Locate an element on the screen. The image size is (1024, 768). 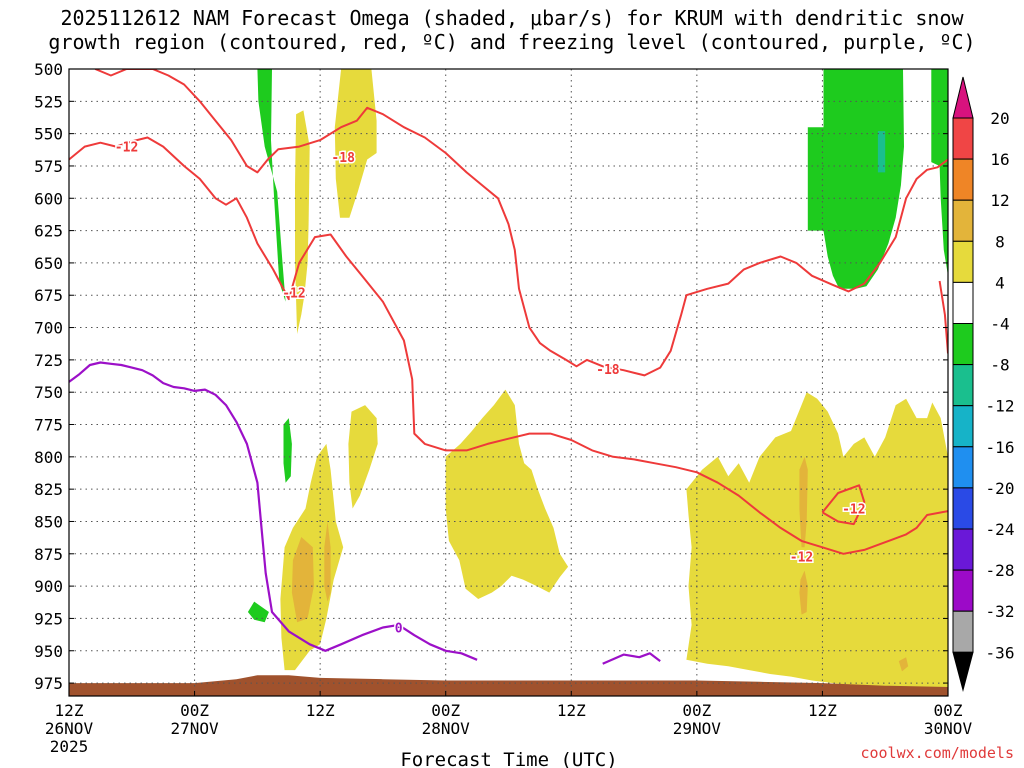
y-tick-label: 725 is located at coordinates (48, 360).